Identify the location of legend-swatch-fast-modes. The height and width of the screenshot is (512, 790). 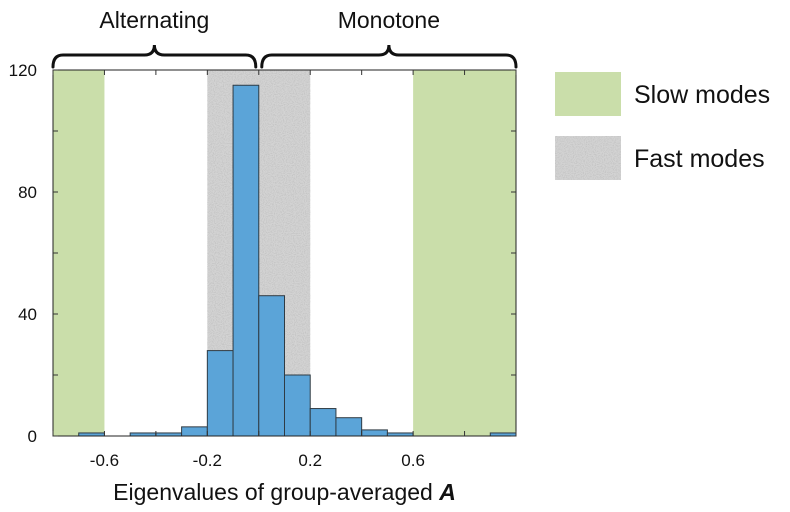
(588, 158).